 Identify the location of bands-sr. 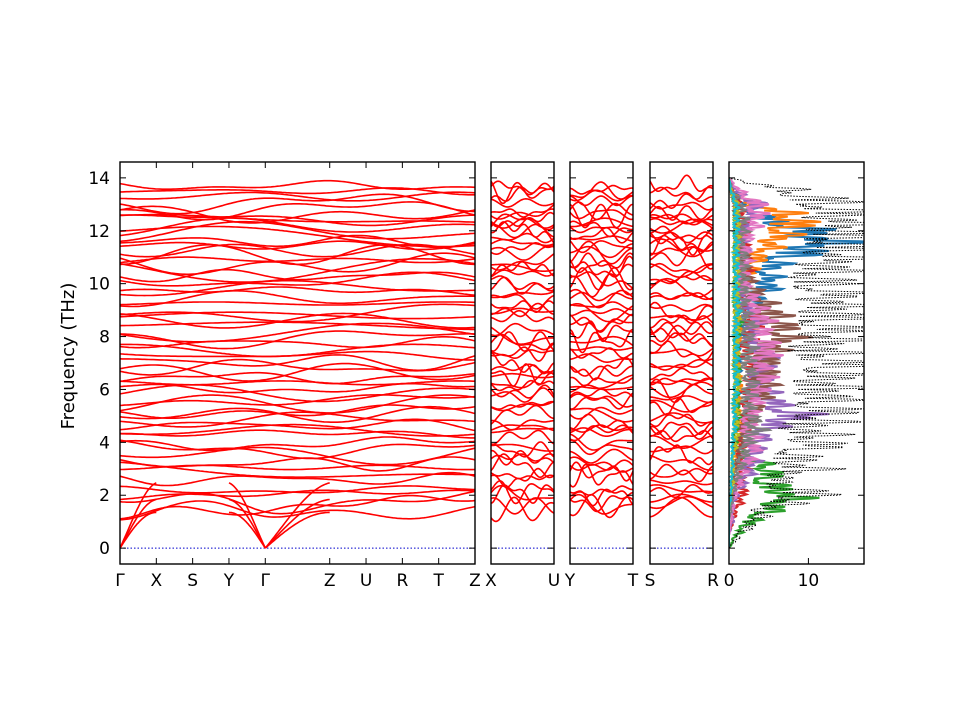
(681, 361).